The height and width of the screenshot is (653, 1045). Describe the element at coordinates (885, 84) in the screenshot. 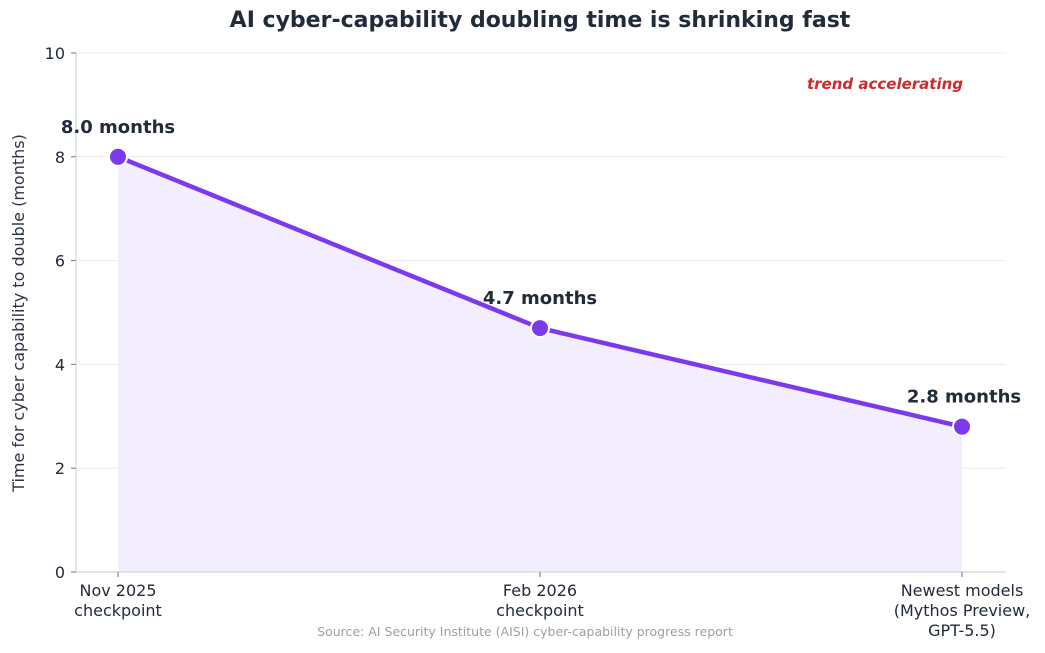

I see `trend-annotation: trend accelerating` at that location.